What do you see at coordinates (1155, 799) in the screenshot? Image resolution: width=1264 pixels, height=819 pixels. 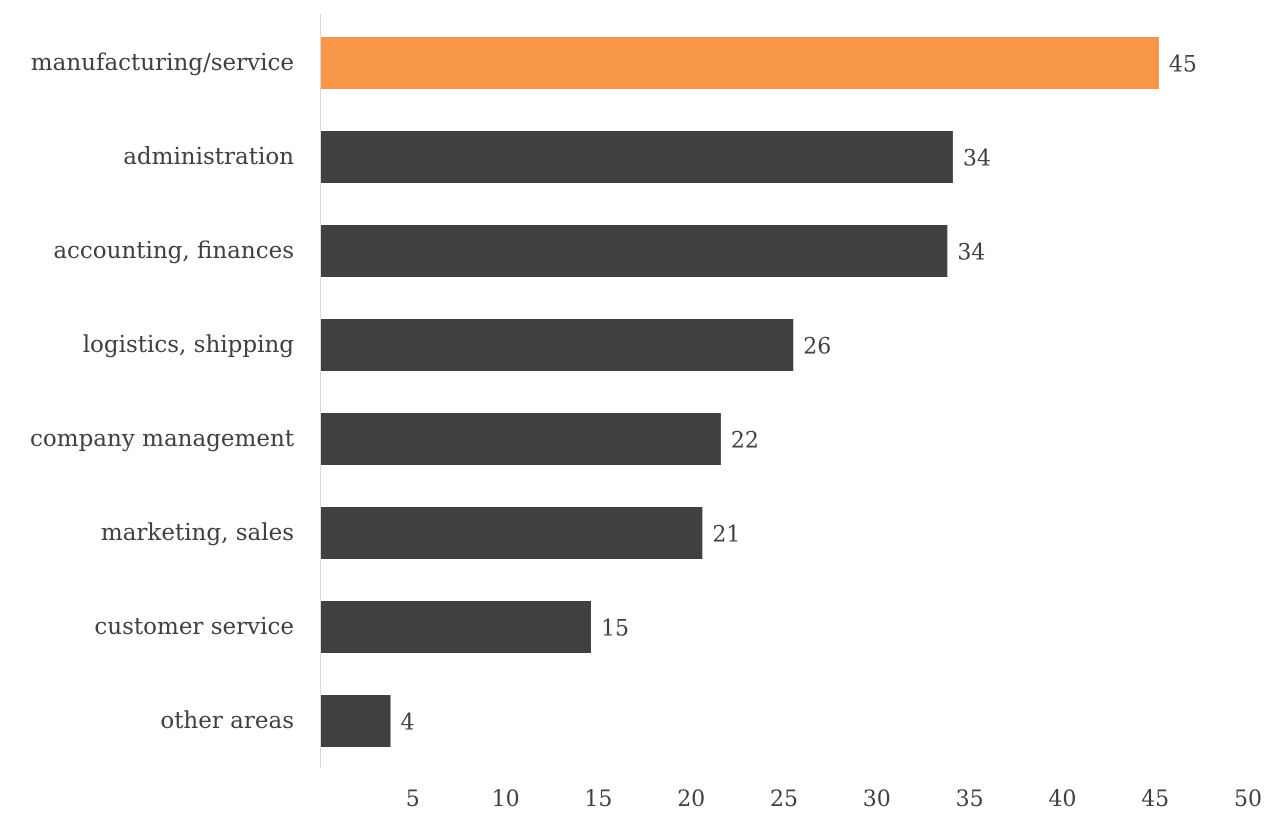 I see `x-tick-label: 45` at bounding box center [1155, 799].